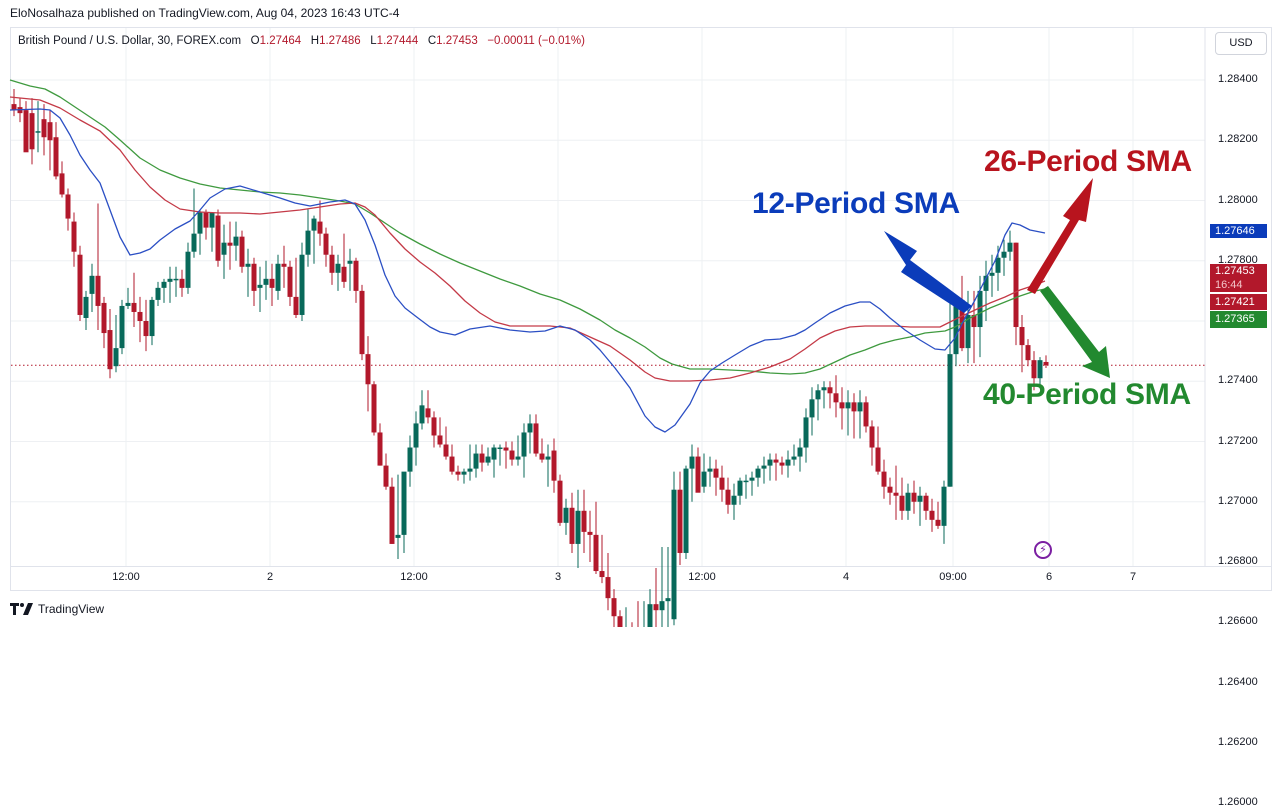  I want to click on price-tick-label: 1.28200, so click(1238, 139).